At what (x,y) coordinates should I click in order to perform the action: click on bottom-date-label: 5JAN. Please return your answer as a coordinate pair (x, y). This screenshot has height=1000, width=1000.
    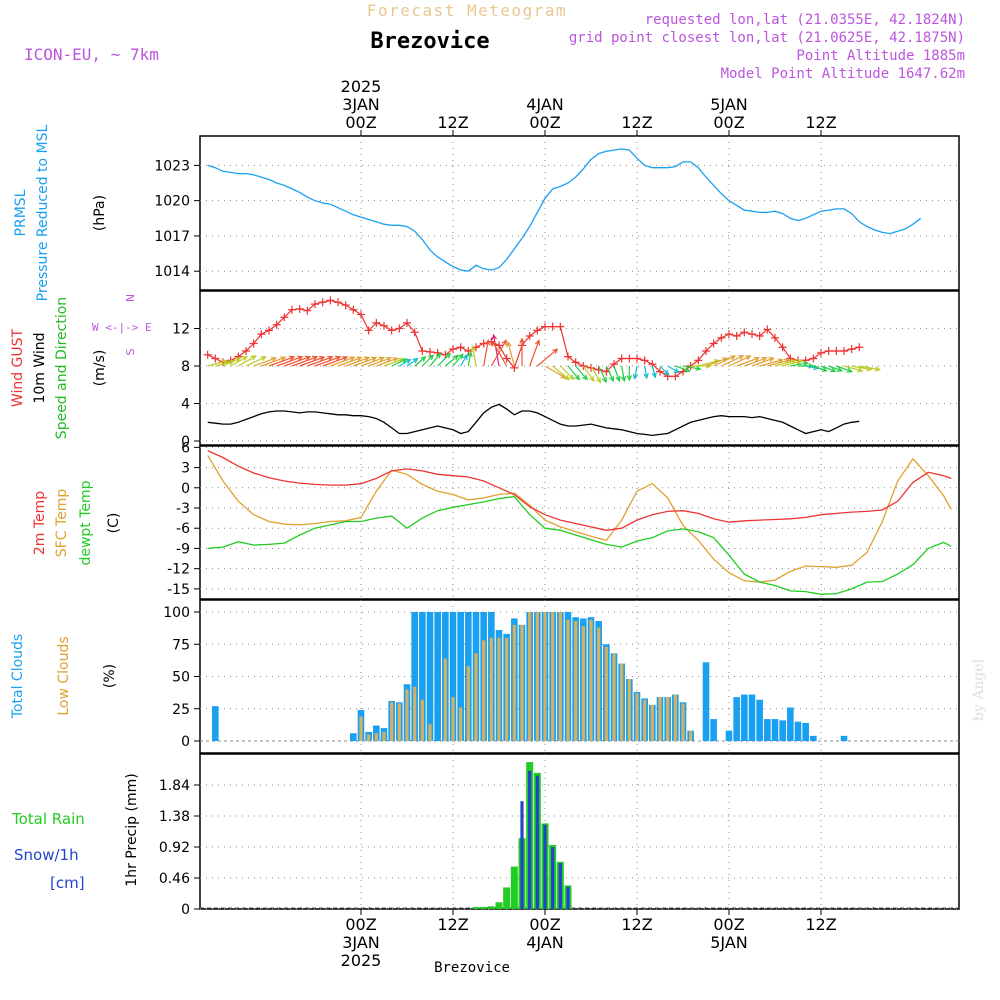
    Looking at the image, I should click on (729, 942).